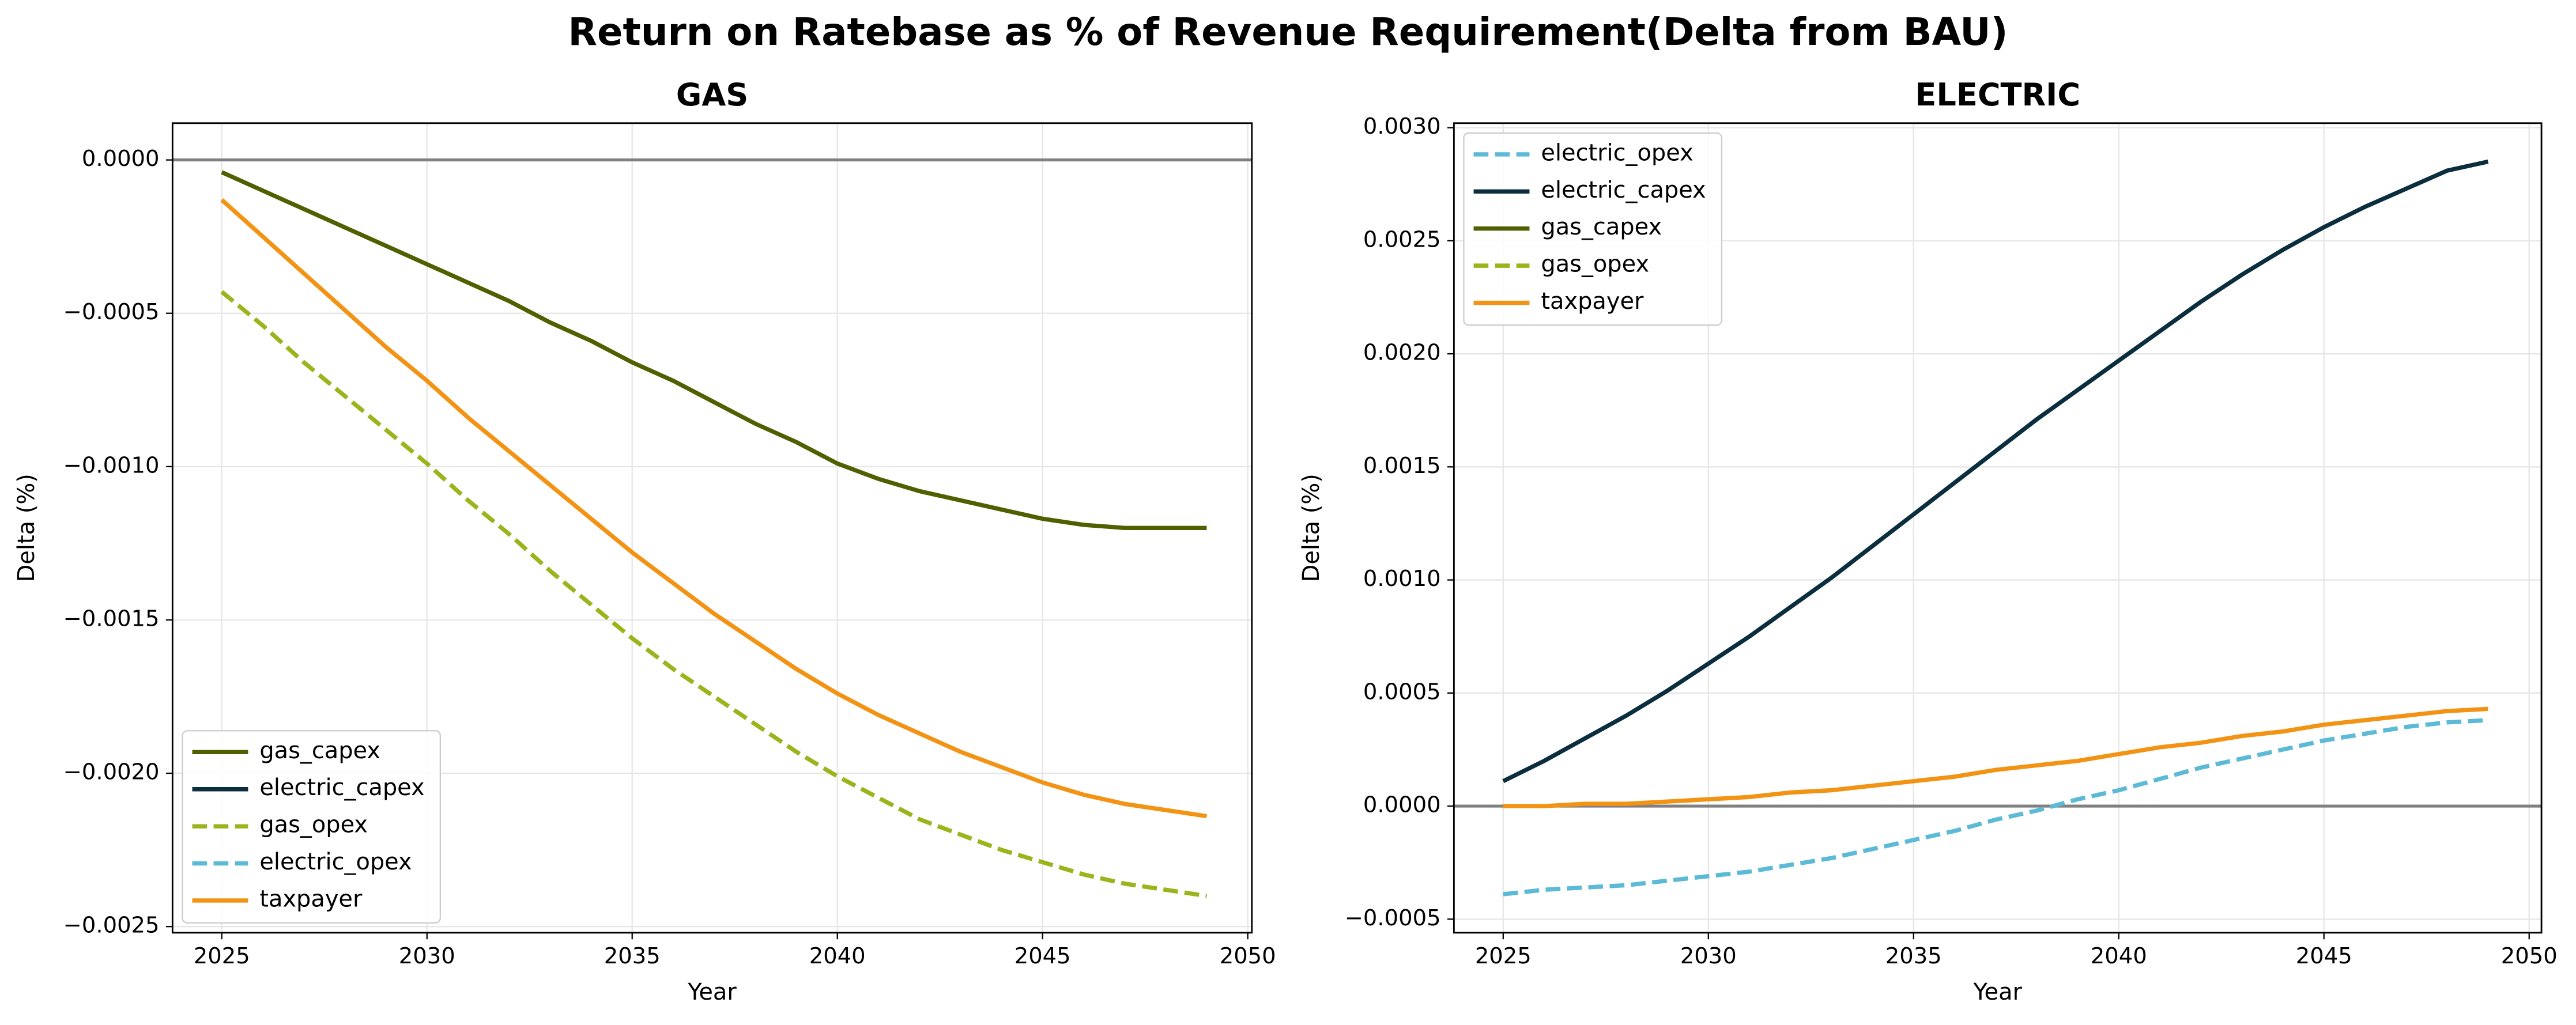  Describe the element at coordinates (1402, 692) in the screenshot. I see `y-tick-label: 0.0005` at that location.